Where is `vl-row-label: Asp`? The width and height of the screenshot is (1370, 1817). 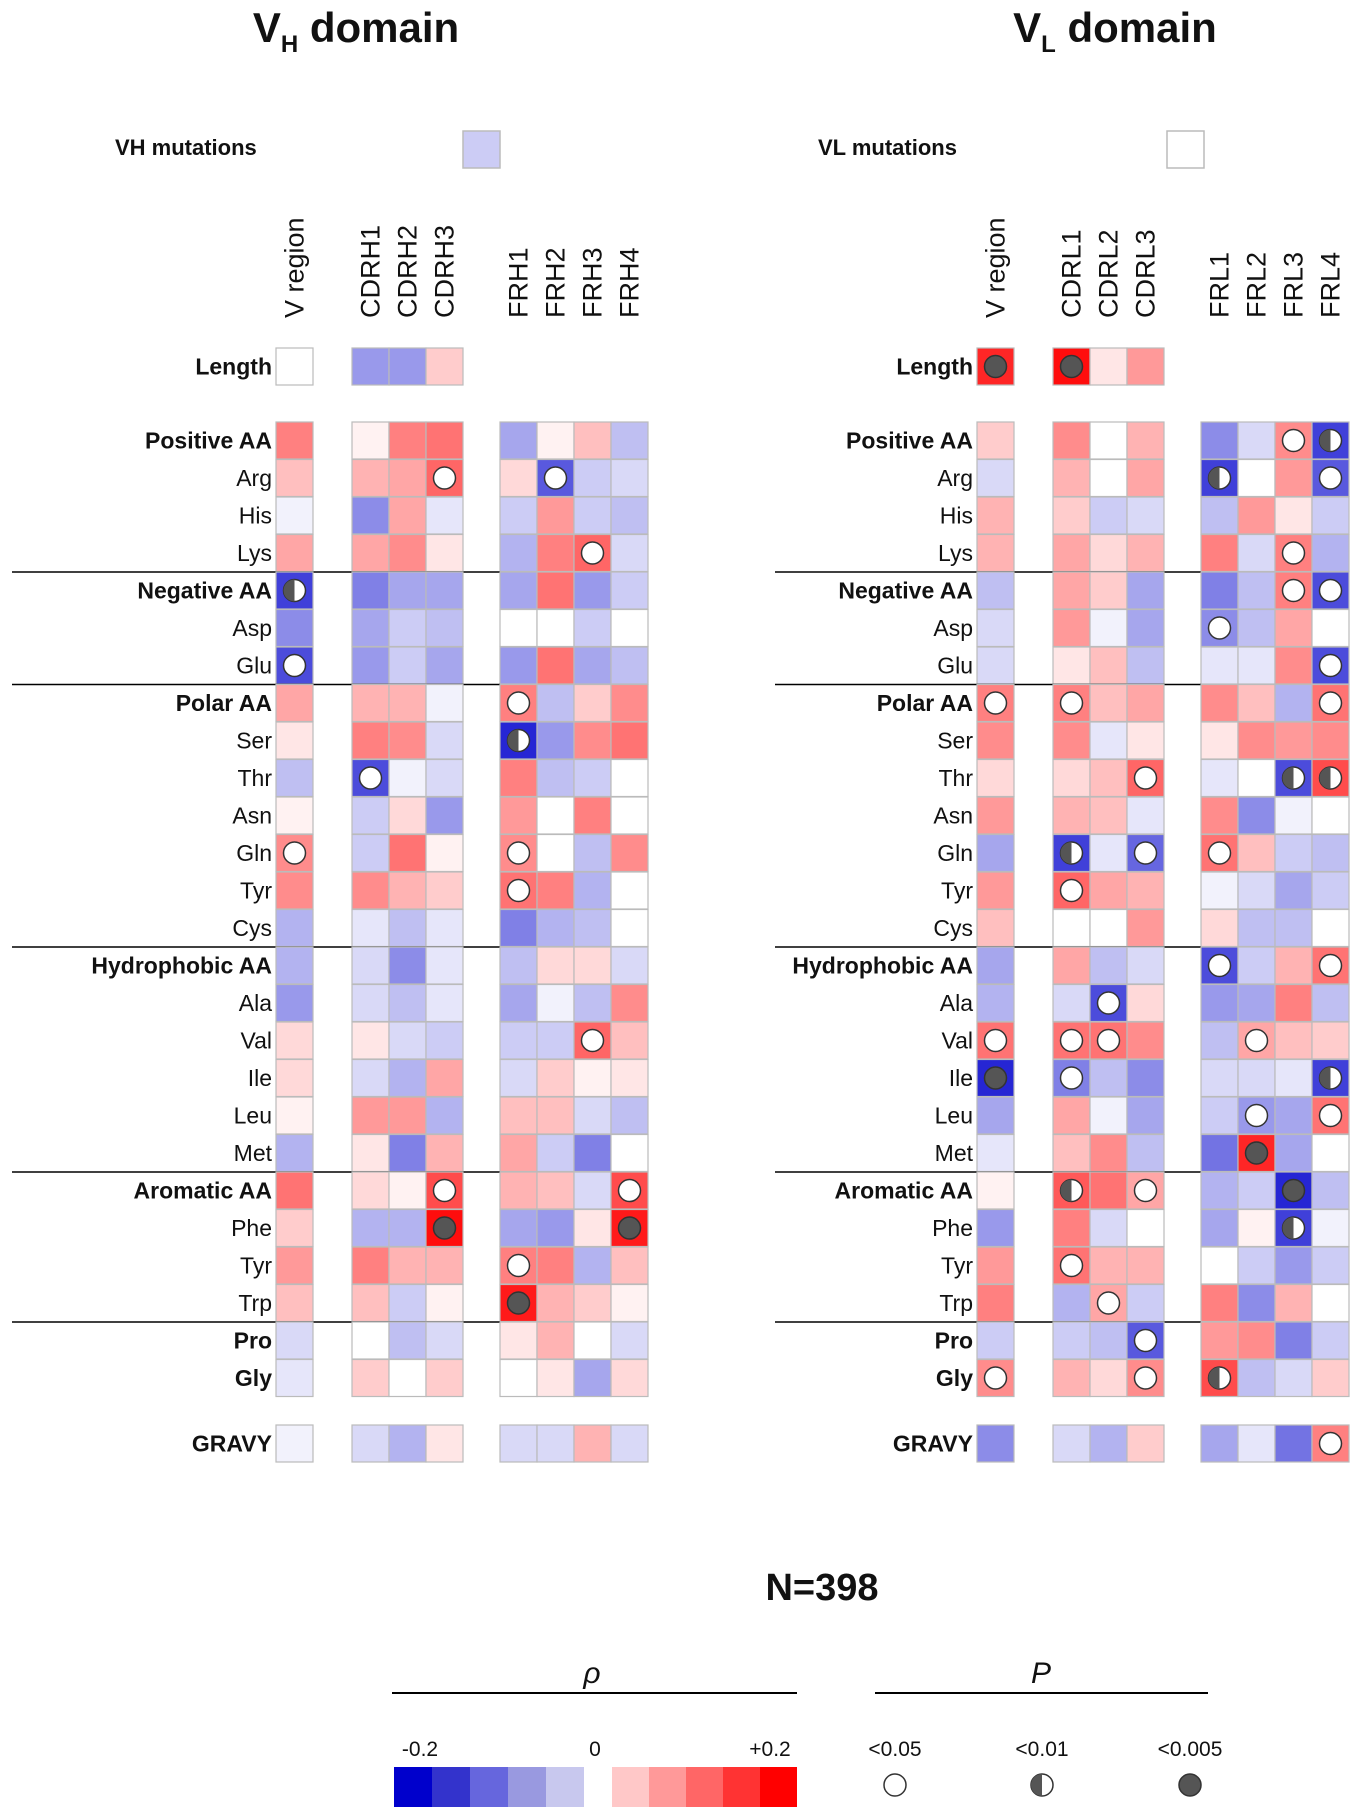
vl-row-label: Asp is located at coordinates (953, 628).